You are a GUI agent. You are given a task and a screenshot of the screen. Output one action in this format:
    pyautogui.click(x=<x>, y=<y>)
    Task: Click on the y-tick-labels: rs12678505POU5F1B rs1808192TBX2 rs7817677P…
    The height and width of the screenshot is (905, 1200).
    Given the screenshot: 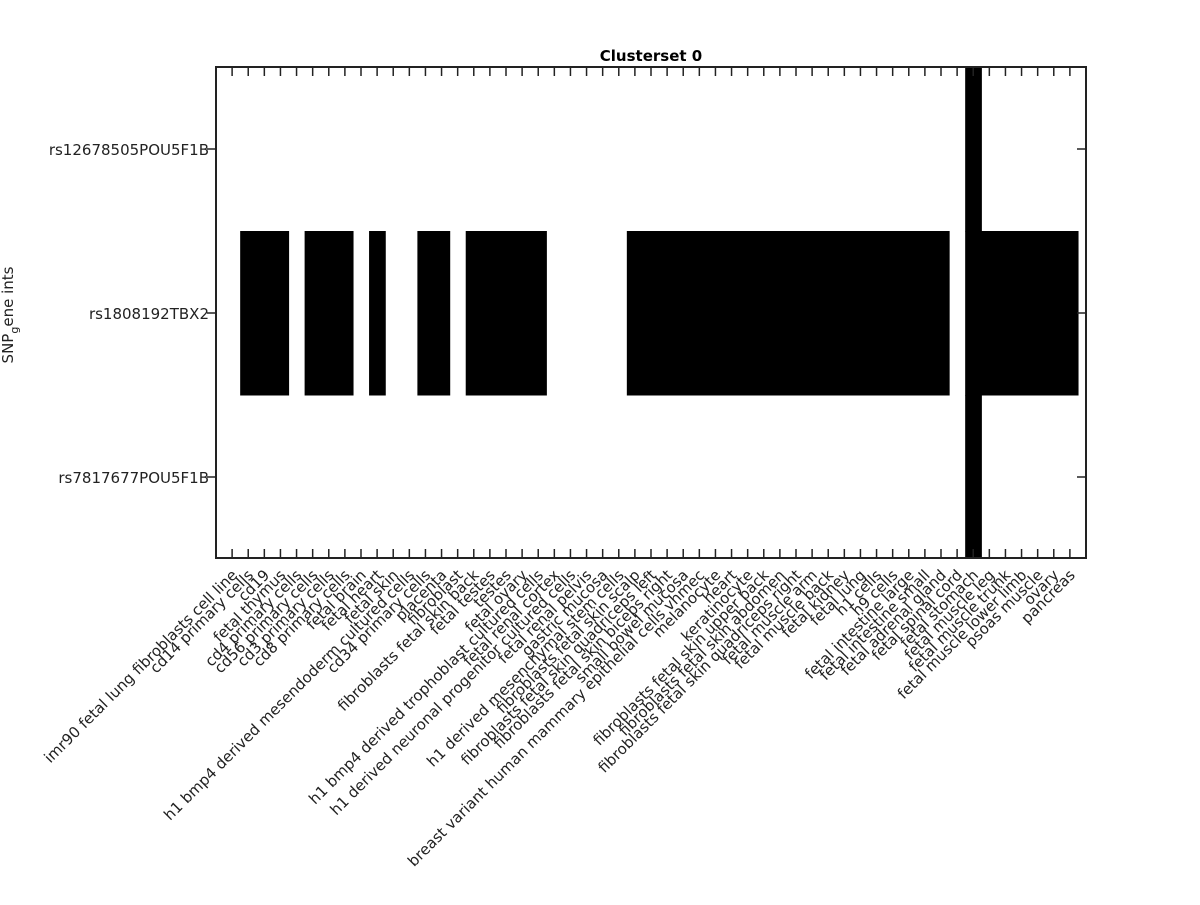 What is the action you would take?
    pyautogui.click(x=129, y=314)
    